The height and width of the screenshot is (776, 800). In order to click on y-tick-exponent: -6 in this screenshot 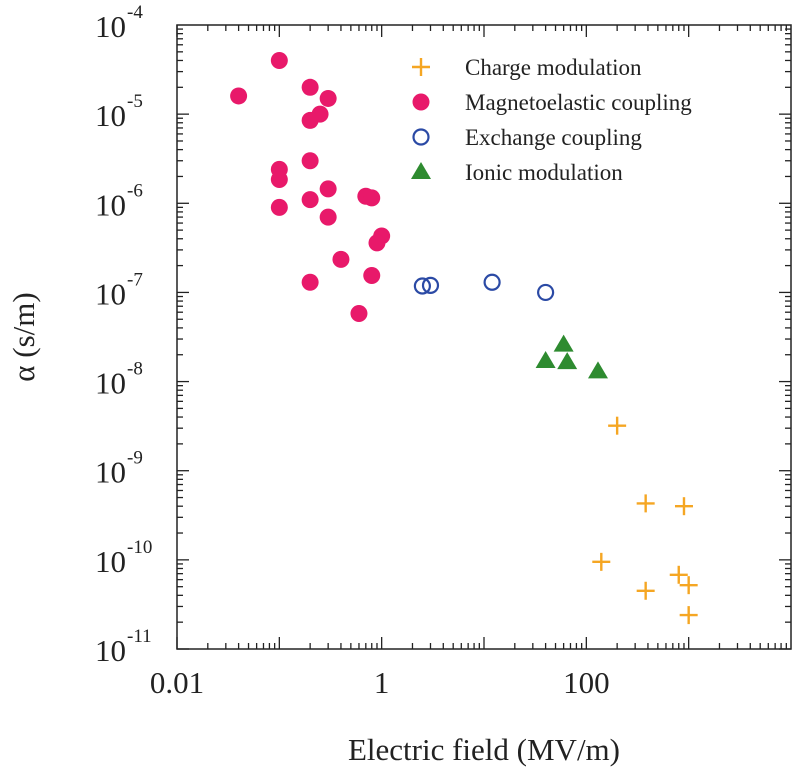, I will do `click(135, 190)`.